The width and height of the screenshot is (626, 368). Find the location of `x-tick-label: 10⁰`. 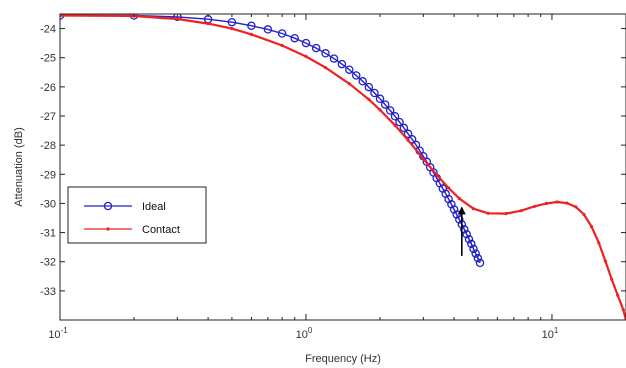

x-tick-label: 10⁰ is located at coordinates (304, 333).